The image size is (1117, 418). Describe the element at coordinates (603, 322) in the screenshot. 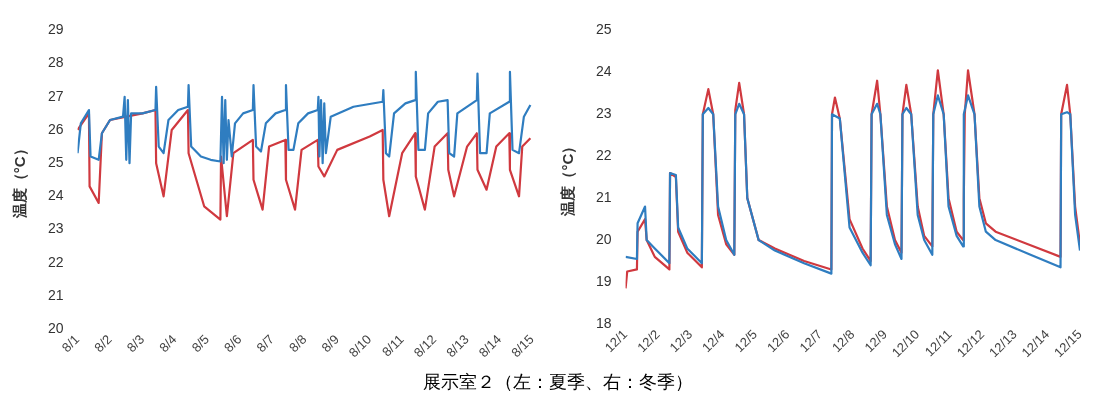

I see `y-tick-label: 18` at that location.